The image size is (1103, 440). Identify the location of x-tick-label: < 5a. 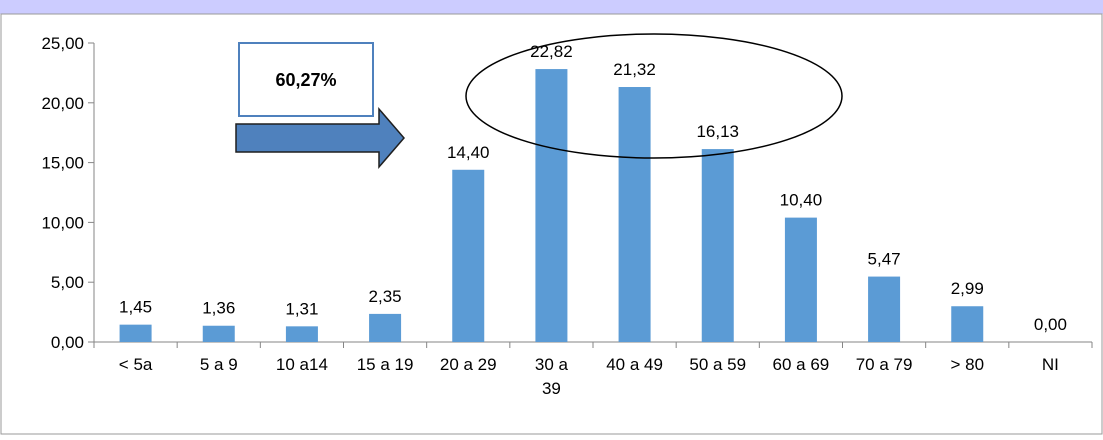
(136, 364).